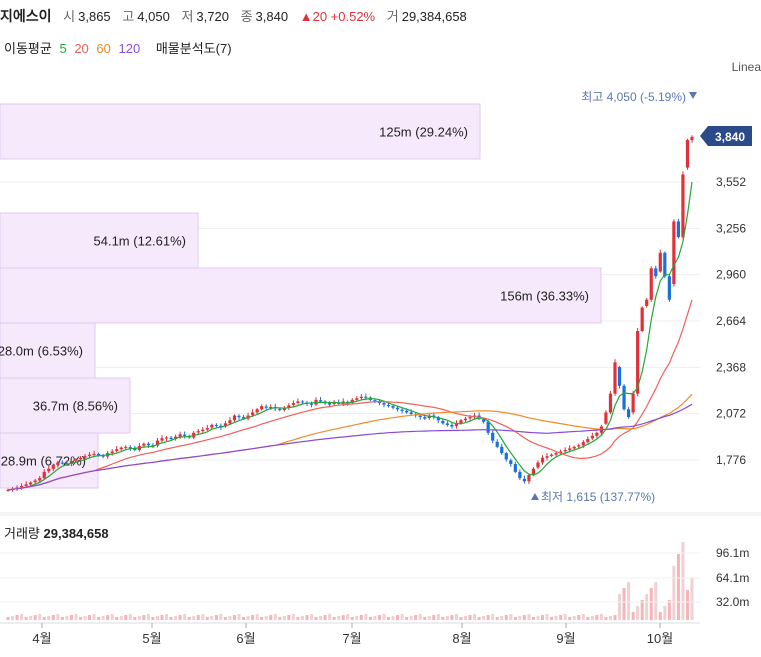  I want to click on ma-120: 120, so click(129, 48).